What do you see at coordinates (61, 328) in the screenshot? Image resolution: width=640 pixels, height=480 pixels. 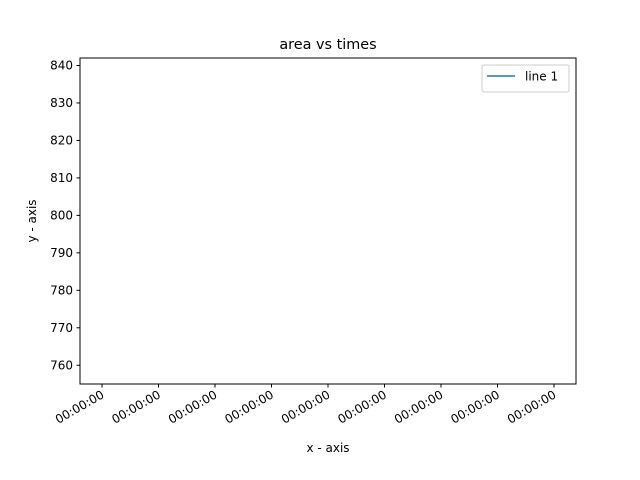 I see `y-tick-label: 770` at bounding box center [61, 328].